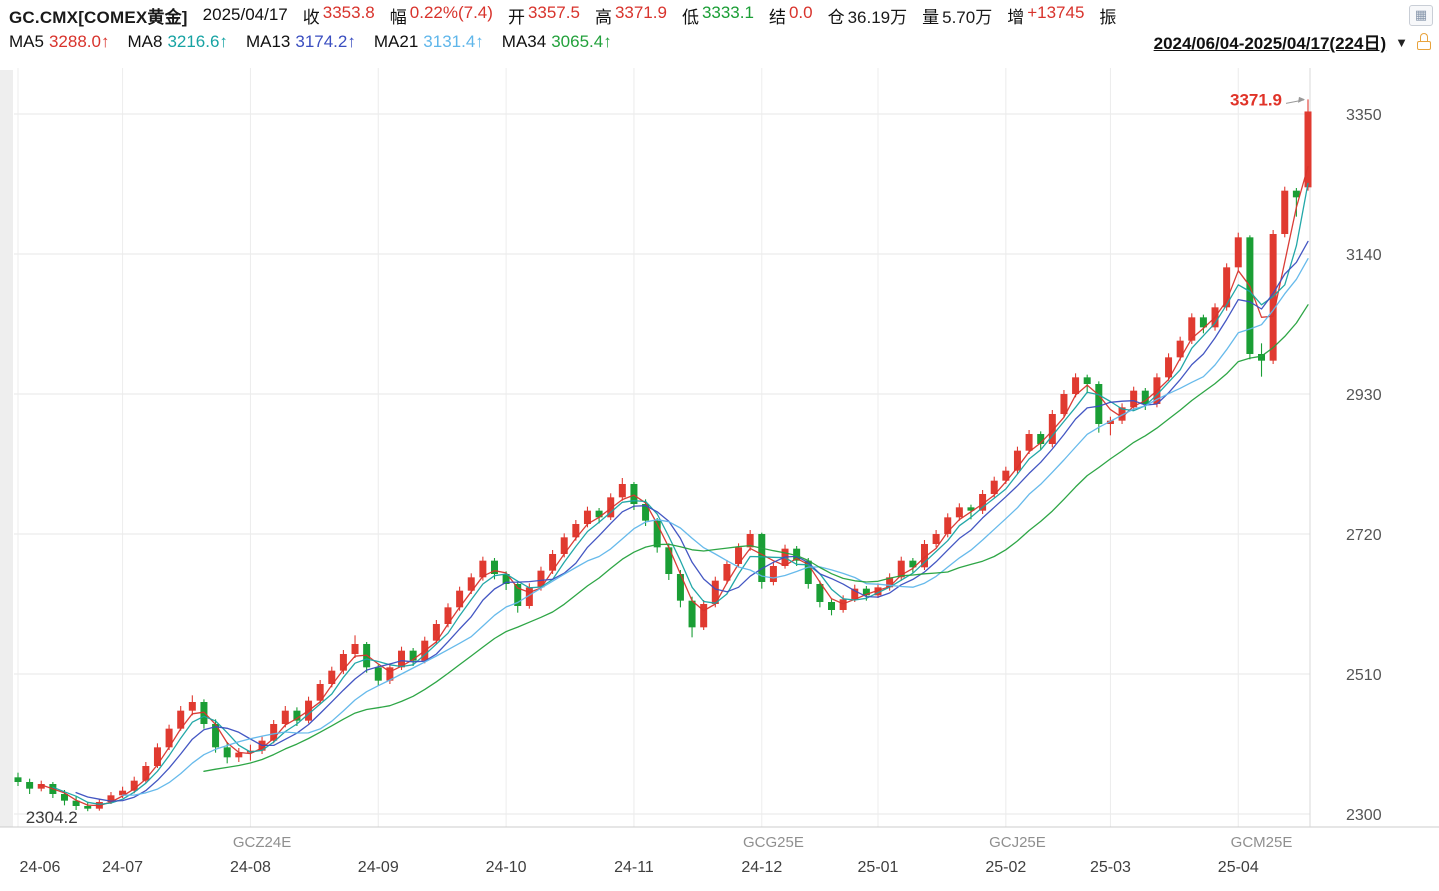  Describe the element at coordinates (1270, 43) in the screenshot. I see `date-range-selector: 2024/06/04-2025/04/17(224日)` at that location.